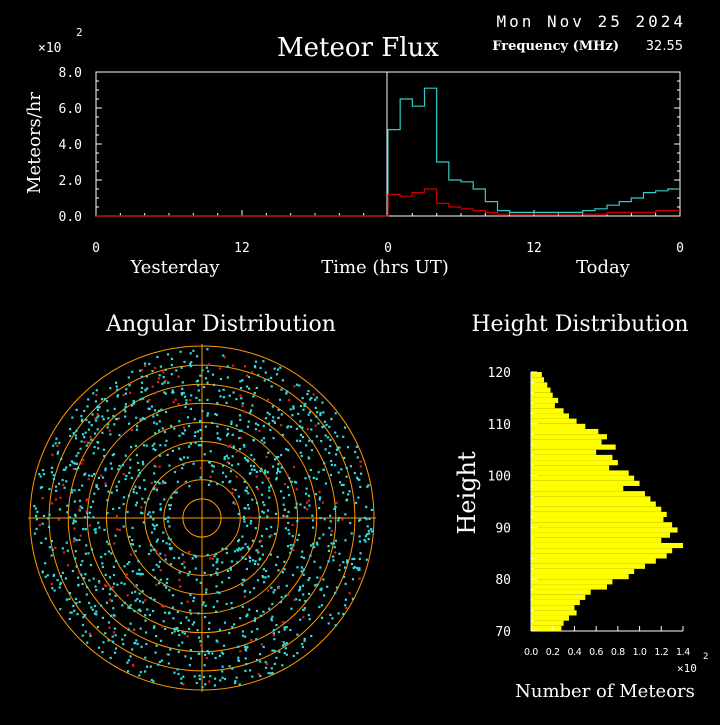 The height and width of the screenshot is (725, 720). Describe the element at coordinates (607, 545) in the screenshot. I see `height-bar` at that location.